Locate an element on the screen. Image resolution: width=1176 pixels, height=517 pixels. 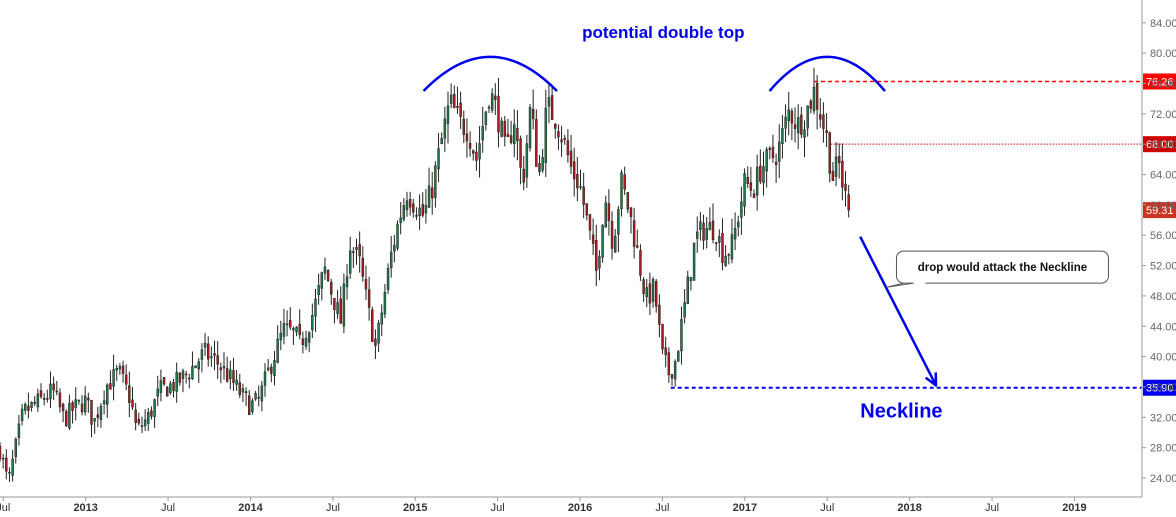
projection-arrow-shaft is located at coordinates (898, 311).